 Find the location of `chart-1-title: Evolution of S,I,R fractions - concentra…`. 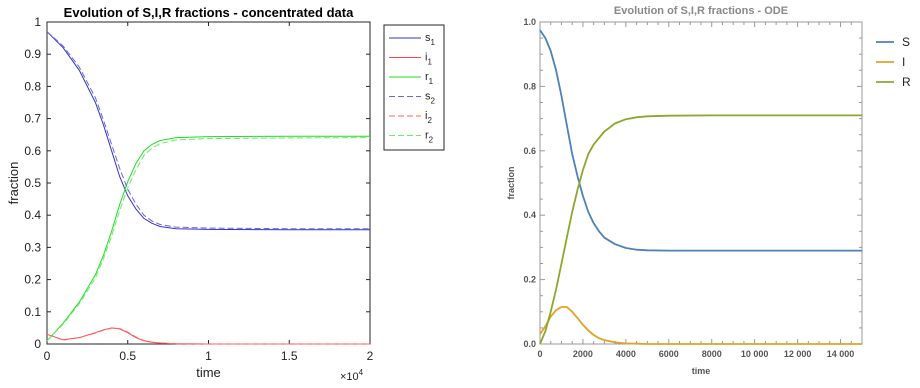

chart-1-title: Evolution of S,I,R fractions - concentra… is located at coordinates (209, 12).